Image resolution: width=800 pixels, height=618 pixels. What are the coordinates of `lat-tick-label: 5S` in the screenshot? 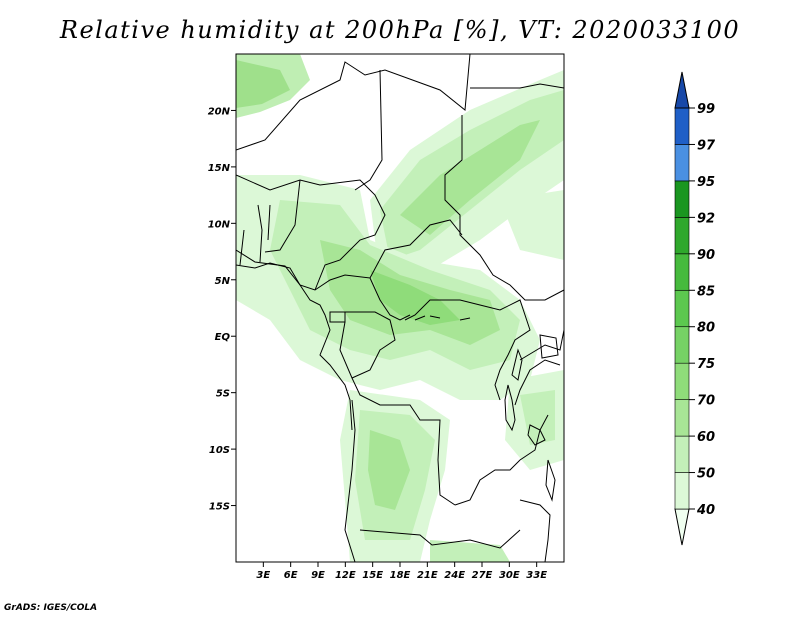 It's located at (223, 394).